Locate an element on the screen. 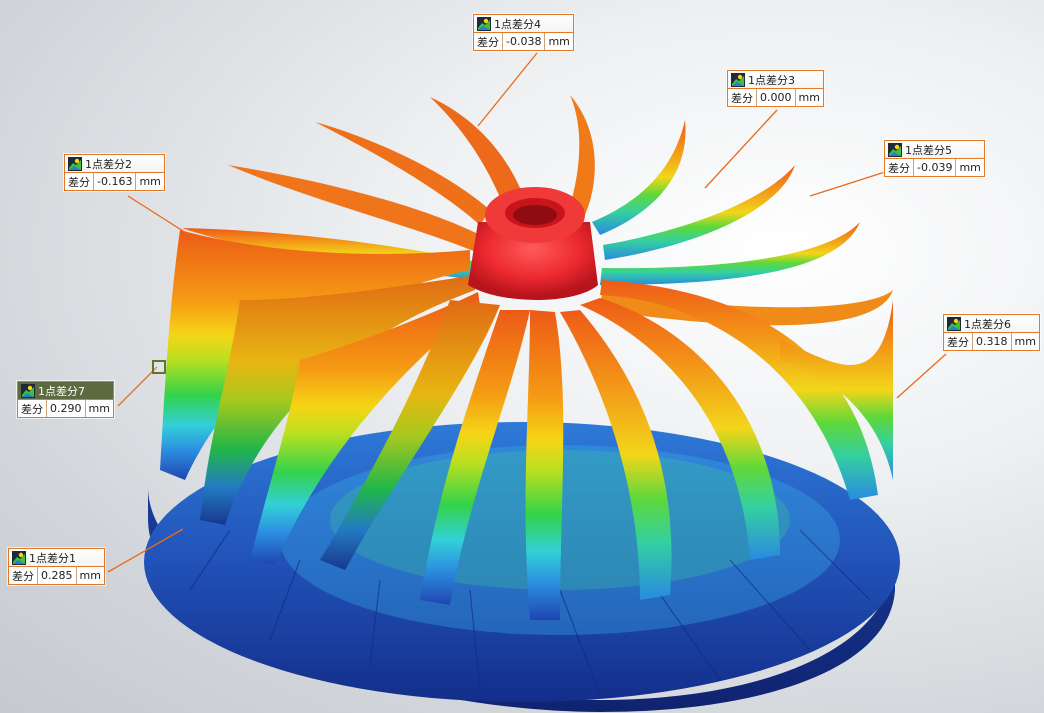  annotation-point-7: 1点差分7 差分 0.290 mm is located at coordinates (65, 399).